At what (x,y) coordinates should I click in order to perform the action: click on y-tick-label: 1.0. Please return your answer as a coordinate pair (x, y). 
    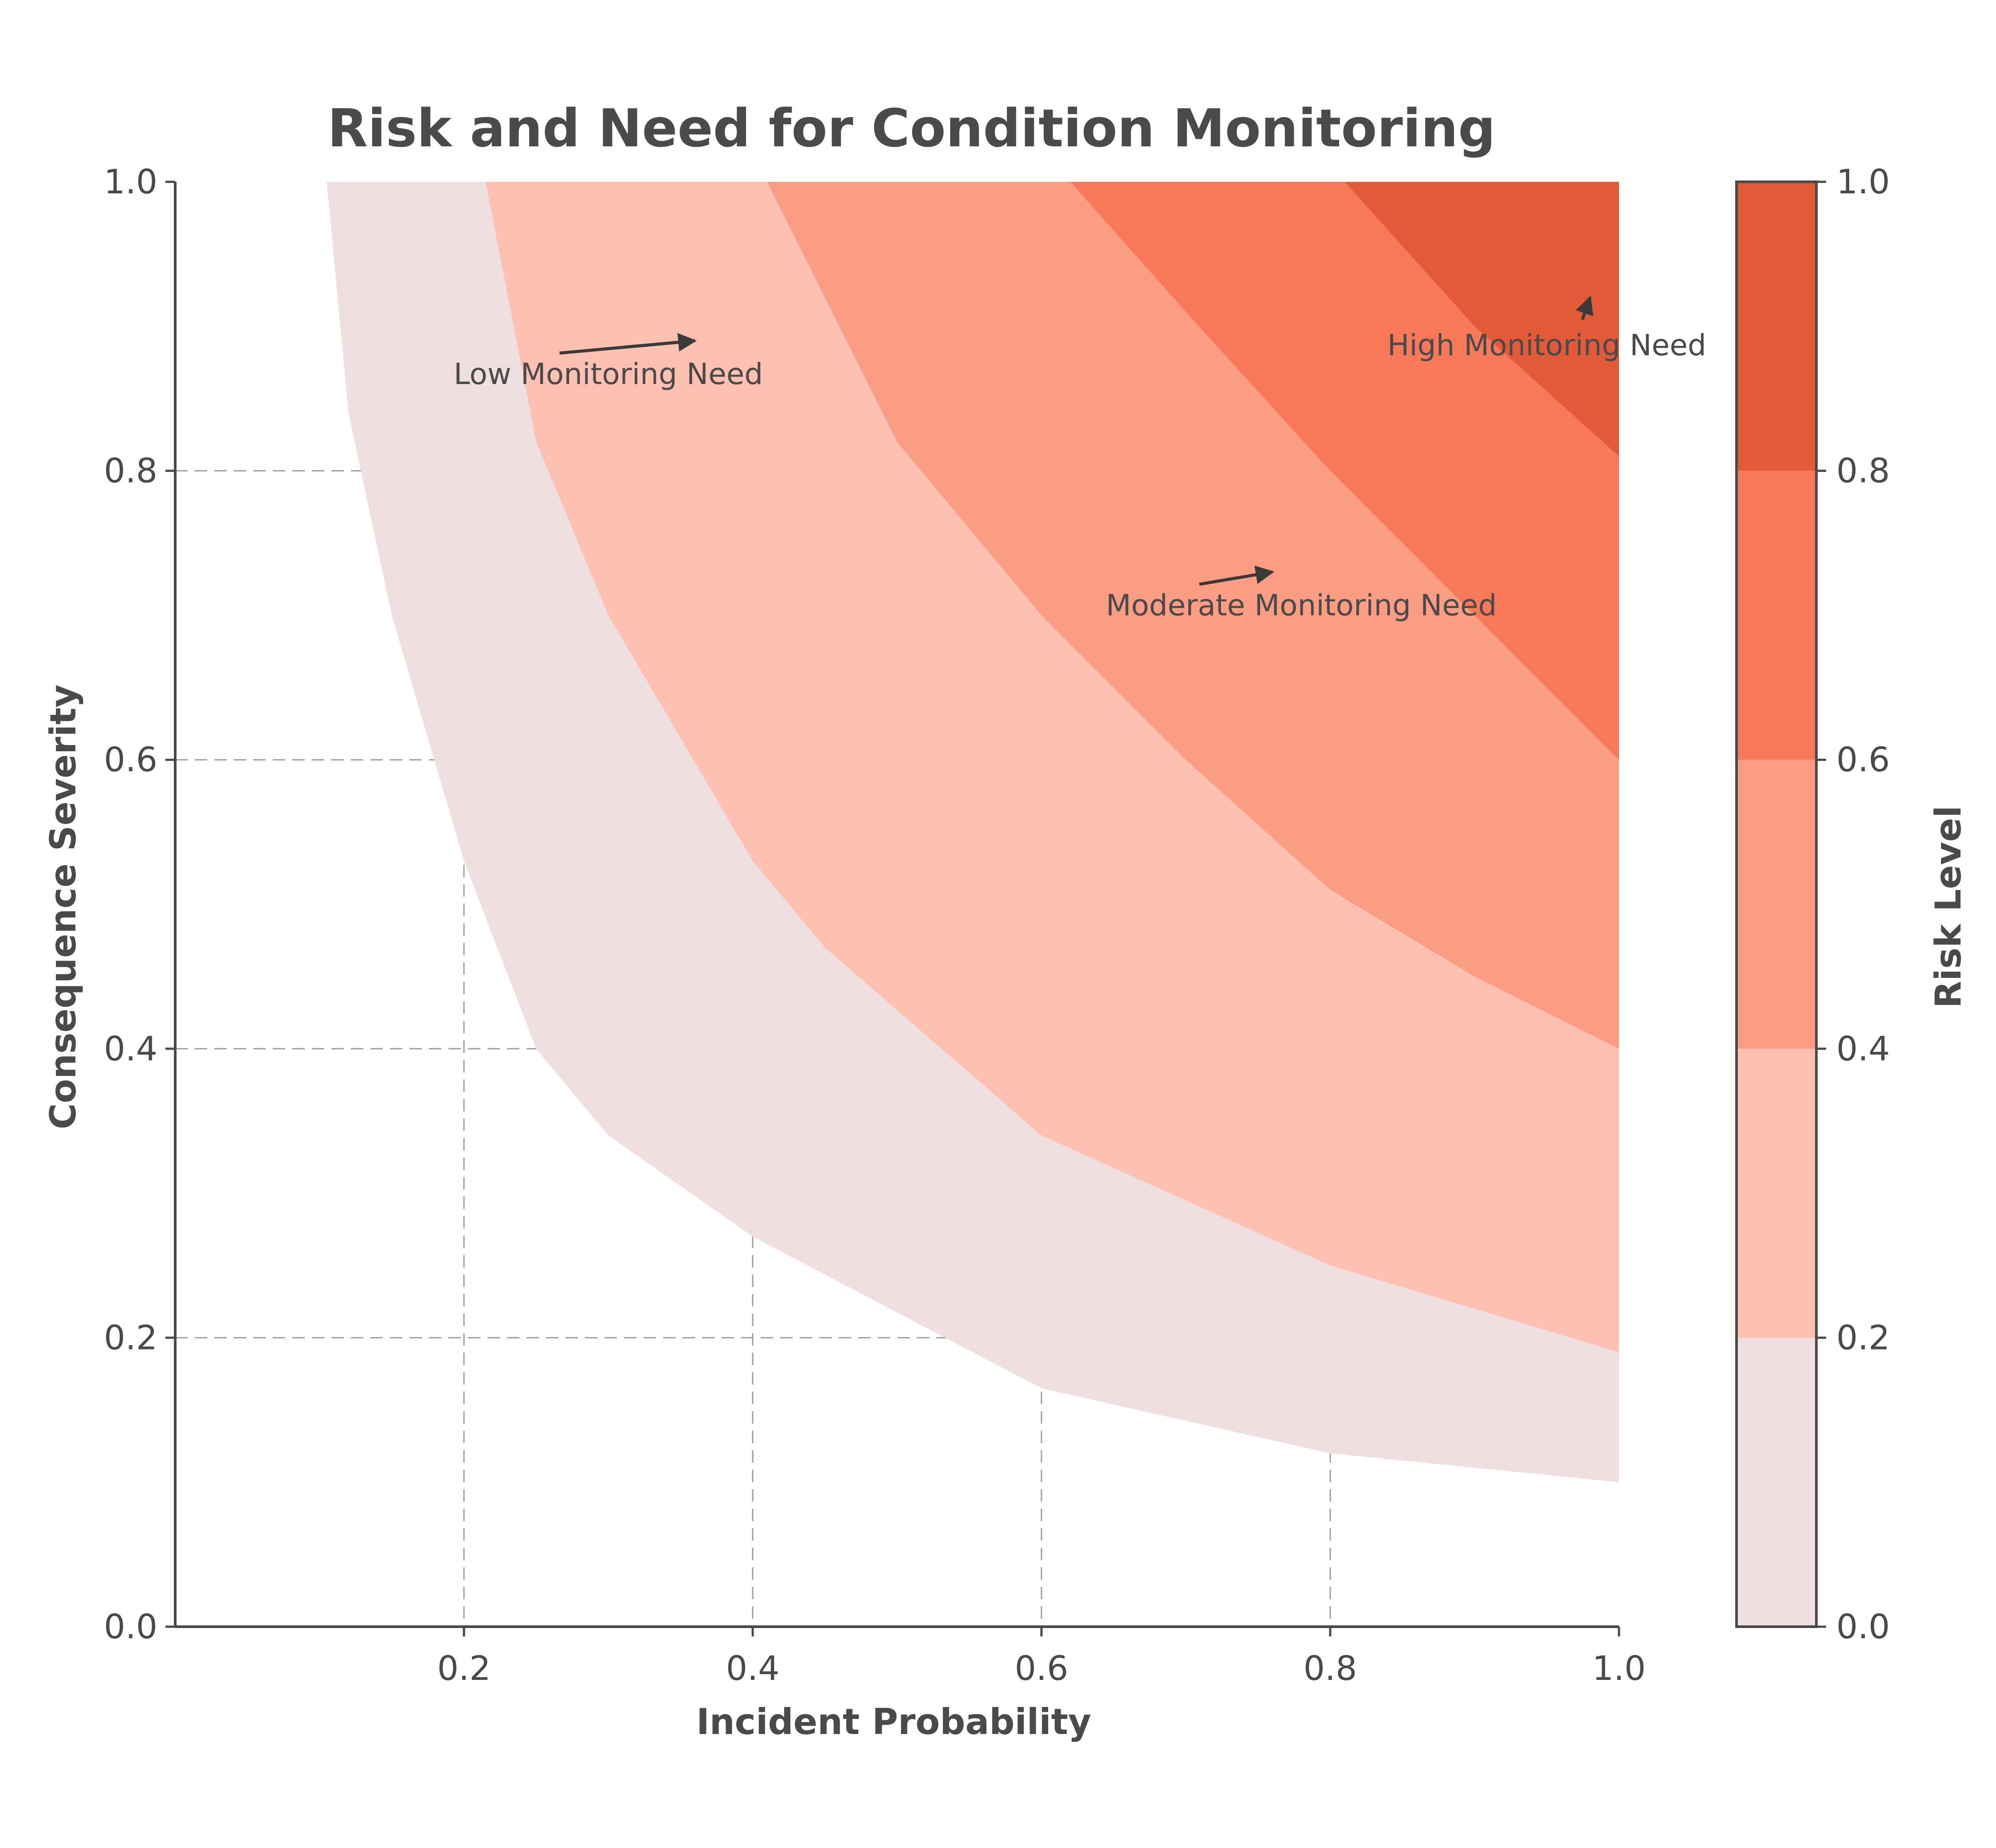
    Looking at the image, I should click on (131, 181).